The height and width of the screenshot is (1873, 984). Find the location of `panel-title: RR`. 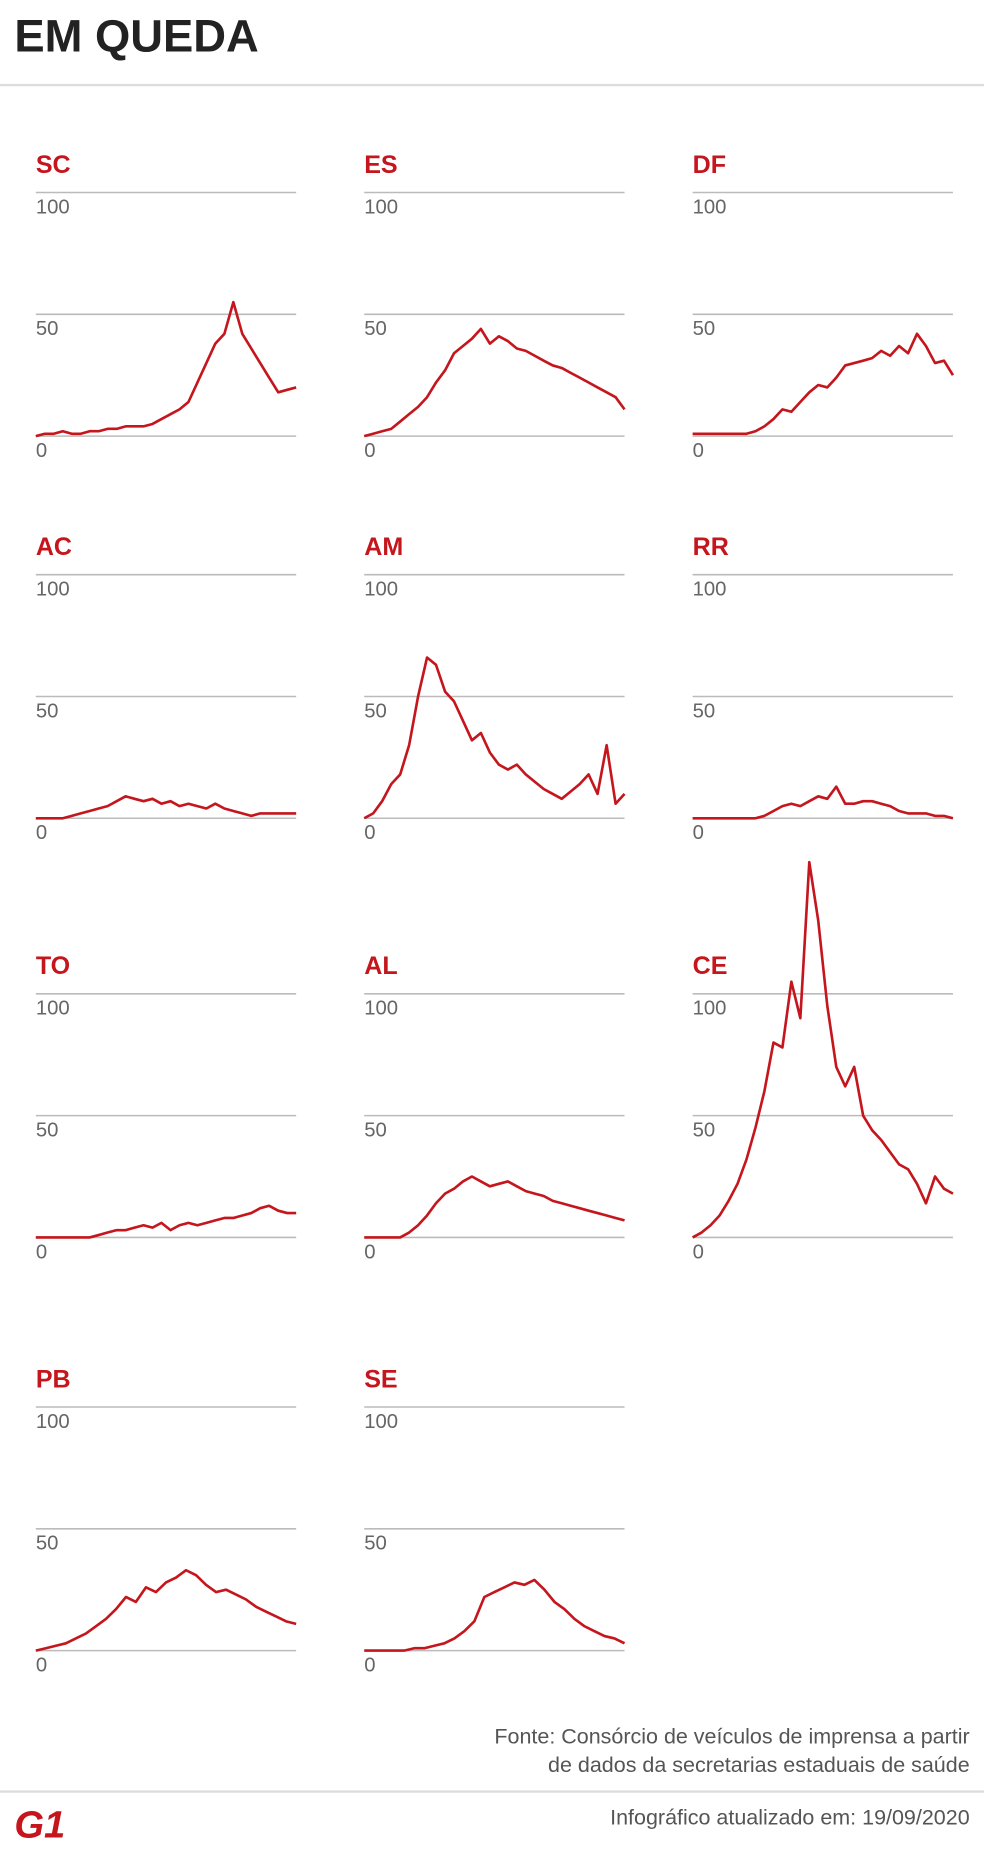

panel-title: RR is located at coordinates (711, 547).